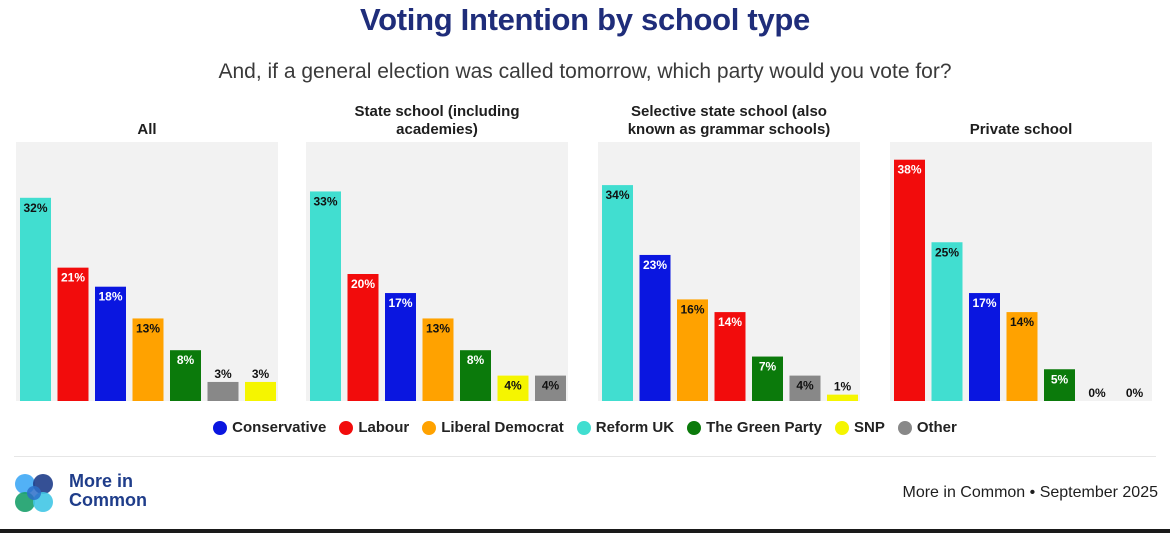 The image size is (1170, 533). What do you see at coordinates (73, 278) in the screenshot?
I see `data-label: 21%` at bounding box center [73, 278].